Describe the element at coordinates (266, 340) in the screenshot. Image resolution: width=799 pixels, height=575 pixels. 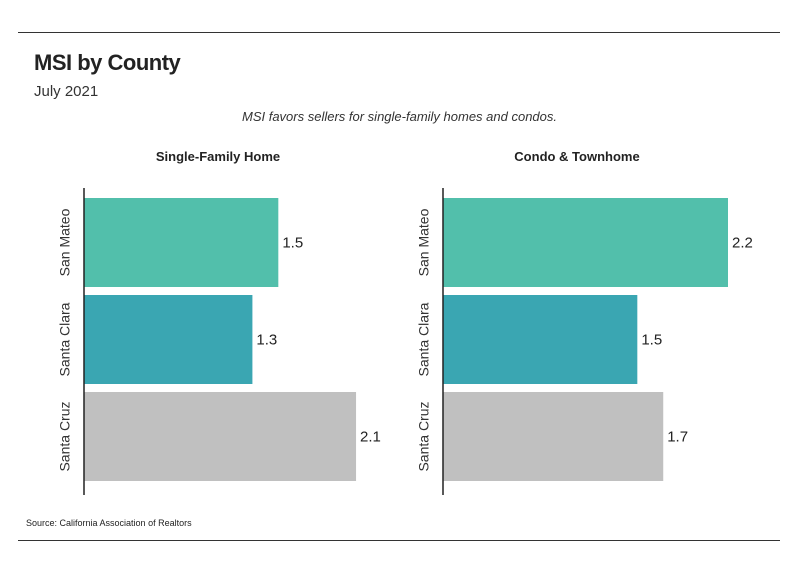
I see `data-label-single-family-santa-clara: 1.3` at that location.